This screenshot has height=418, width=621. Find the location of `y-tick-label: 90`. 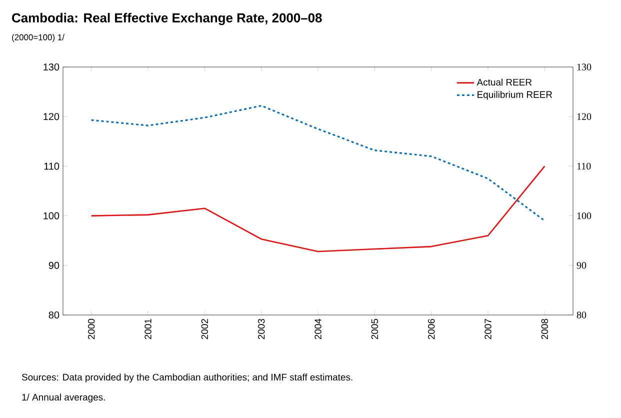

y-tick-label: 90 is located at coordinates (54, 265).